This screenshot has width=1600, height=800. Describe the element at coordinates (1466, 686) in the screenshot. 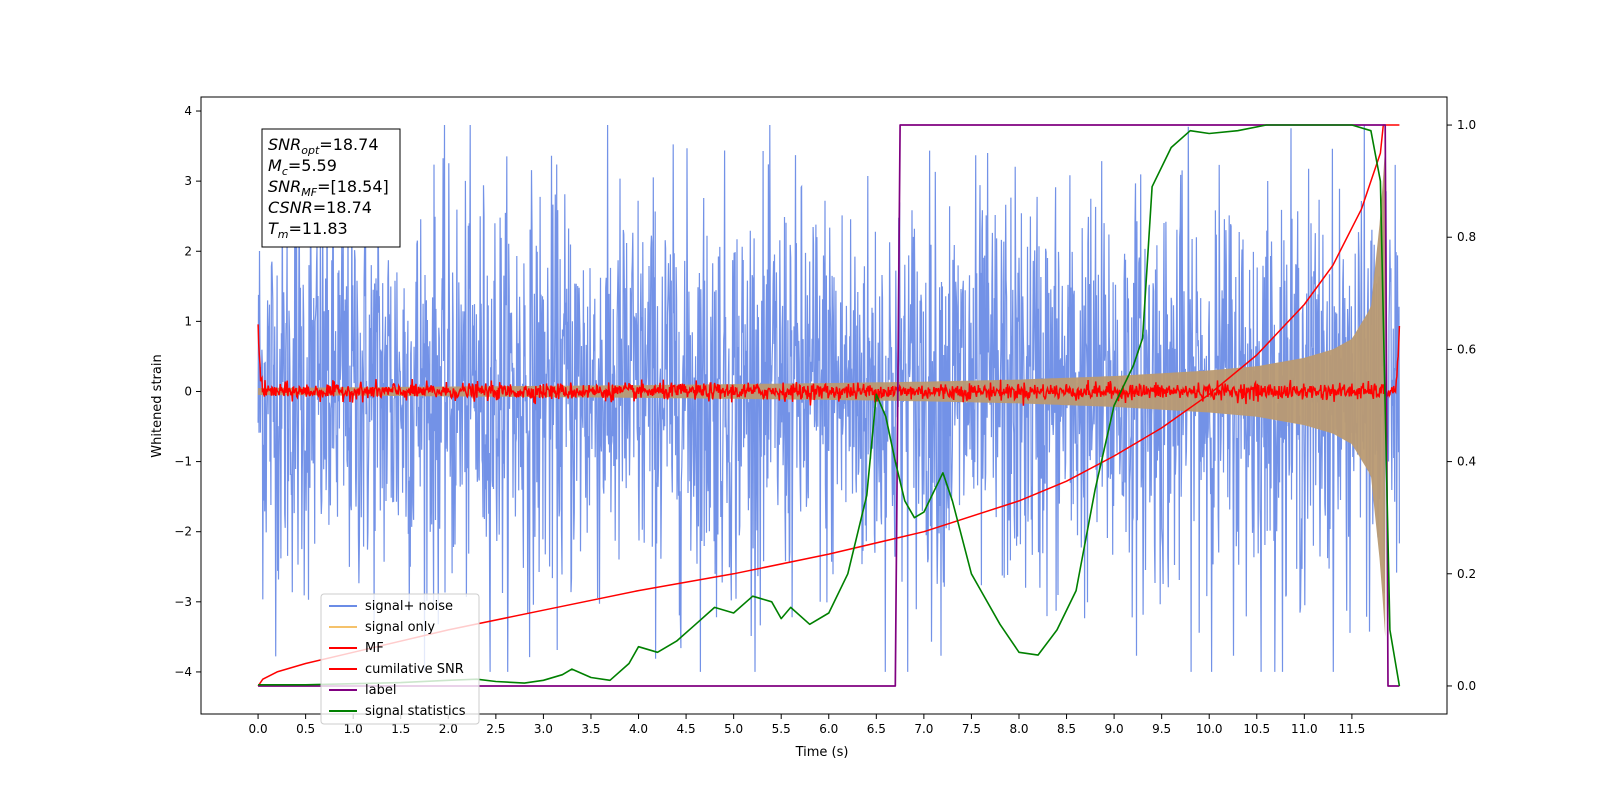

I see `y-tick-label-right: 0.0` at that location.